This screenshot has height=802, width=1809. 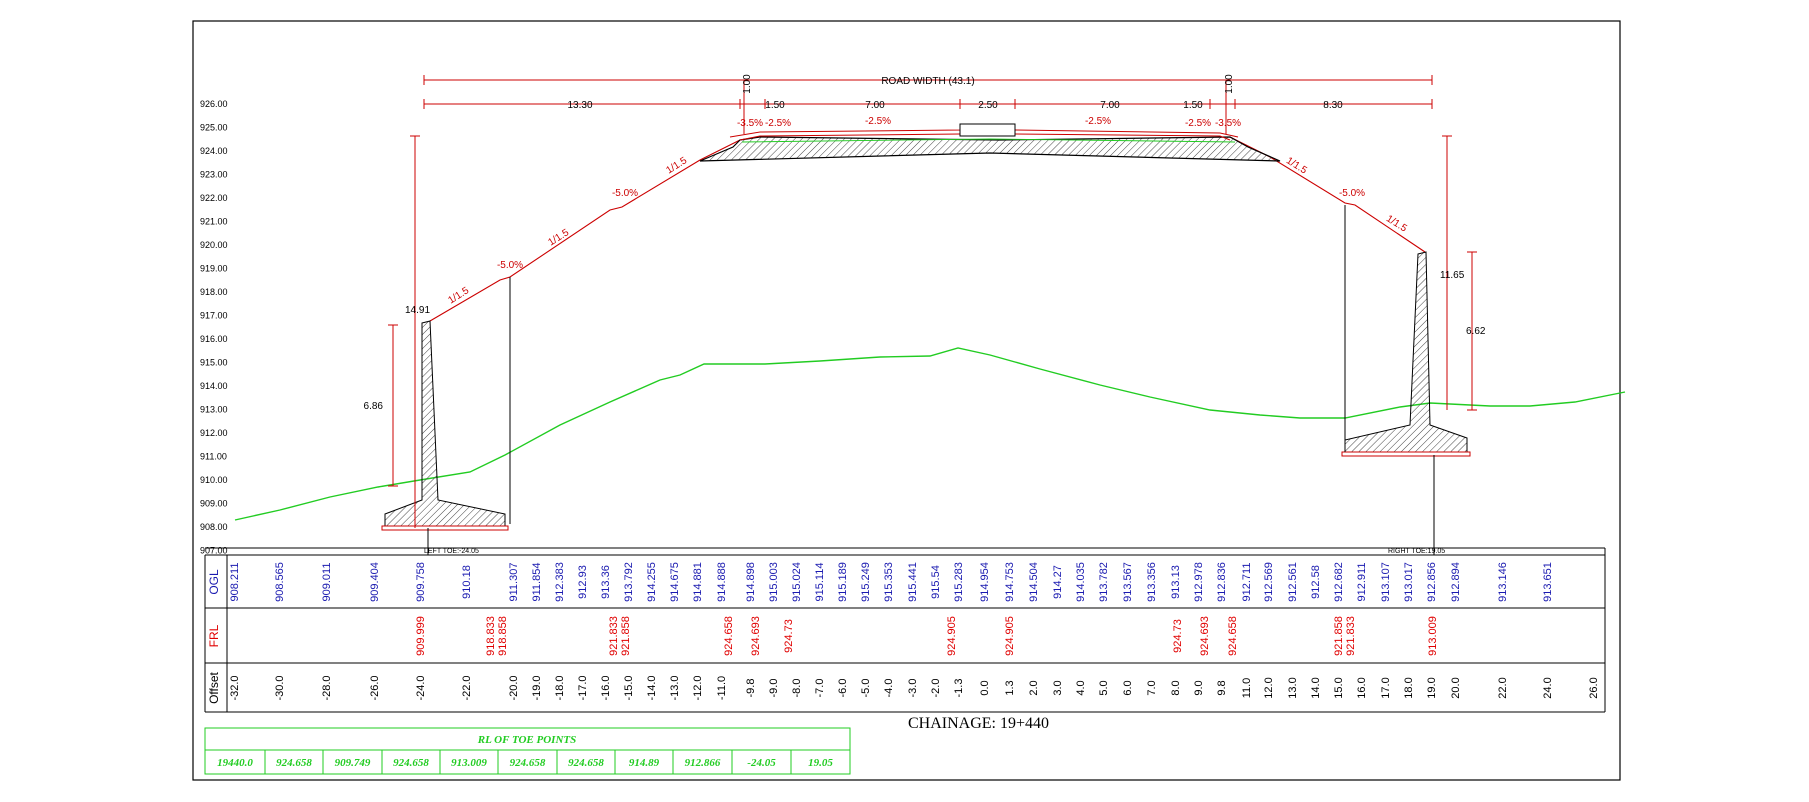 I want to click on rl-toe-value: -24.05, so click(x=761, y=763).